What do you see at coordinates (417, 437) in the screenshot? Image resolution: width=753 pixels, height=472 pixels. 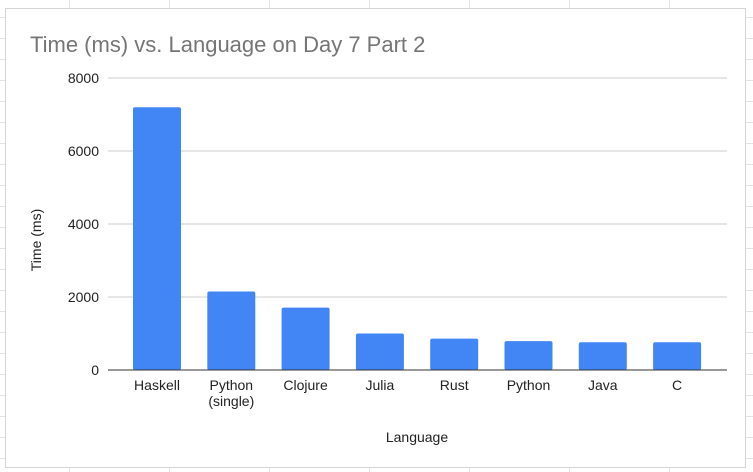 I see `x-axis-label: Language` at bounding box center [417, 437].